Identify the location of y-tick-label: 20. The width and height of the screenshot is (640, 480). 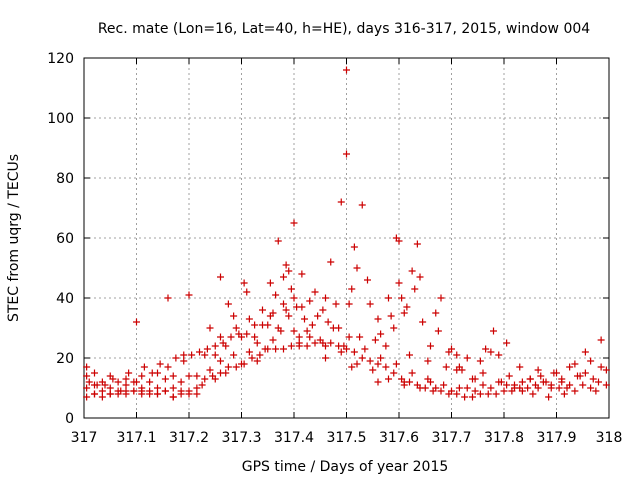
(65, 359).